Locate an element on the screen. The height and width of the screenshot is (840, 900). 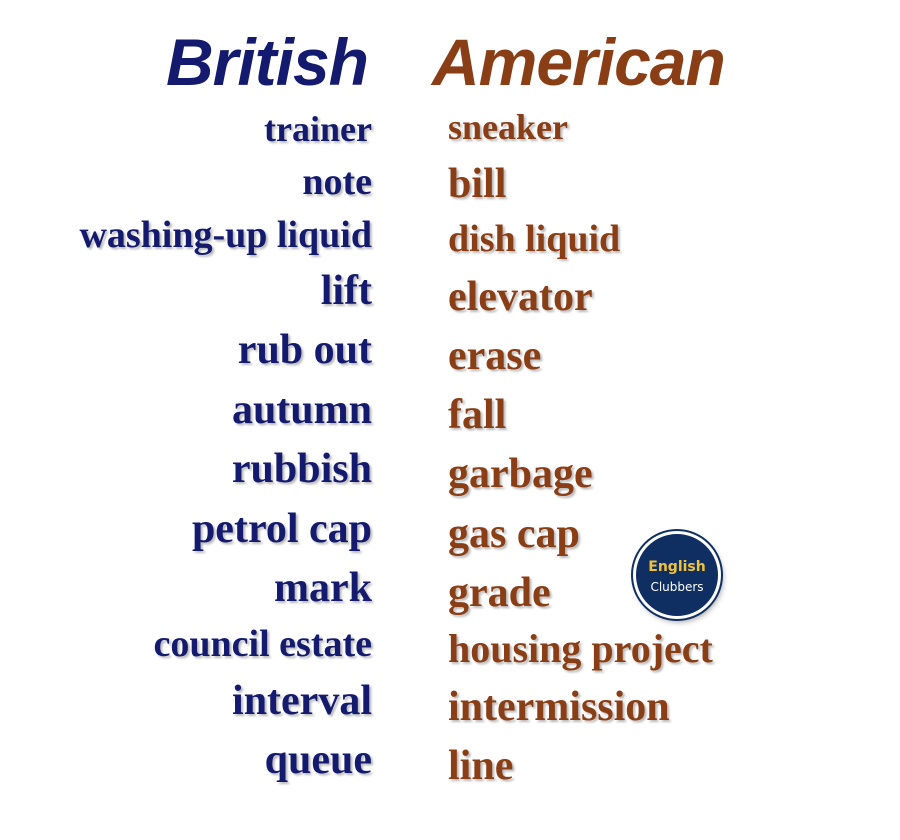
british-word: council estate is located at coordinates (262, 644).